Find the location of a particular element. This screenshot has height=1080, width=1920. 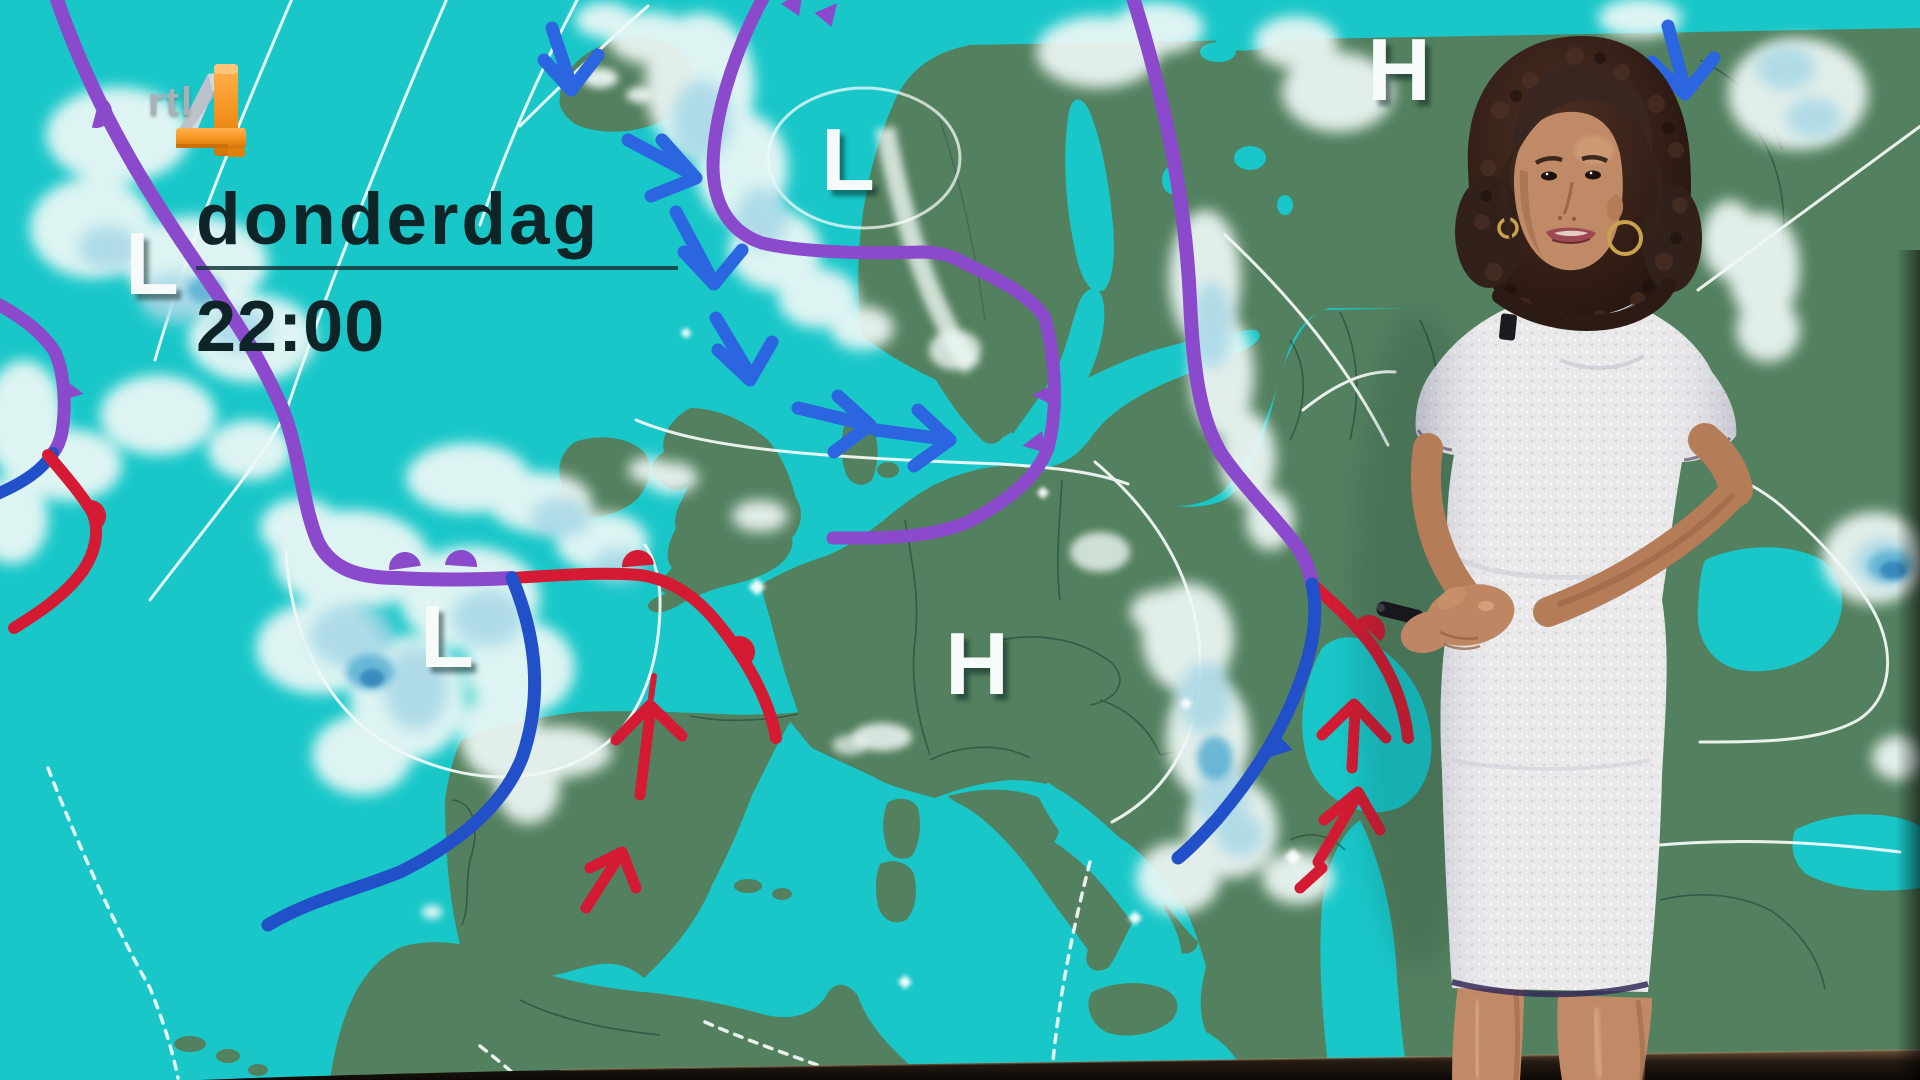

occluded-front-baltic is located at coordinates (1222, 295).